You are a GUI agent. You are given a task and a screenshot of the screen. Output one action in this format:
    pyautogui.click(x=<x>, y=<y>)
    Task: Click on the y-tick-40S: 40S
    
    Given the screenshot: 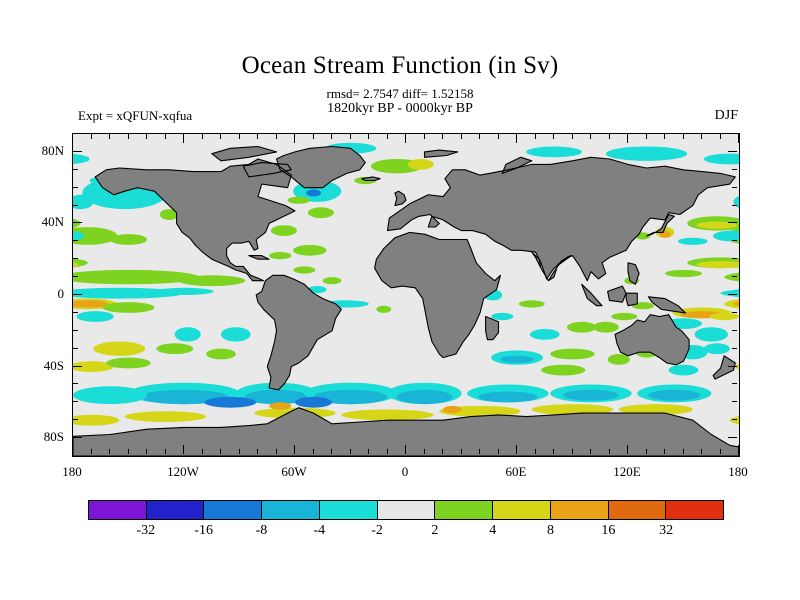 What is the action you would take?
    pyautogui.click(x=53, y=365)
    